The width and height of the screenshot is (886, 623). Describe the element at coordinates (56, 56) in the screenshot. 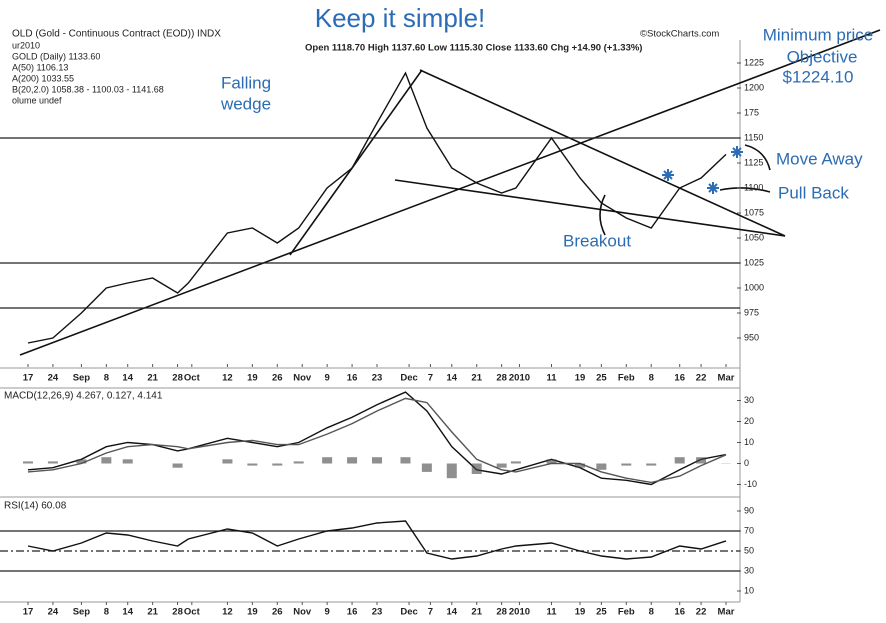

I see `legend-line: GOLD (Daily) 1133.60` at that location.